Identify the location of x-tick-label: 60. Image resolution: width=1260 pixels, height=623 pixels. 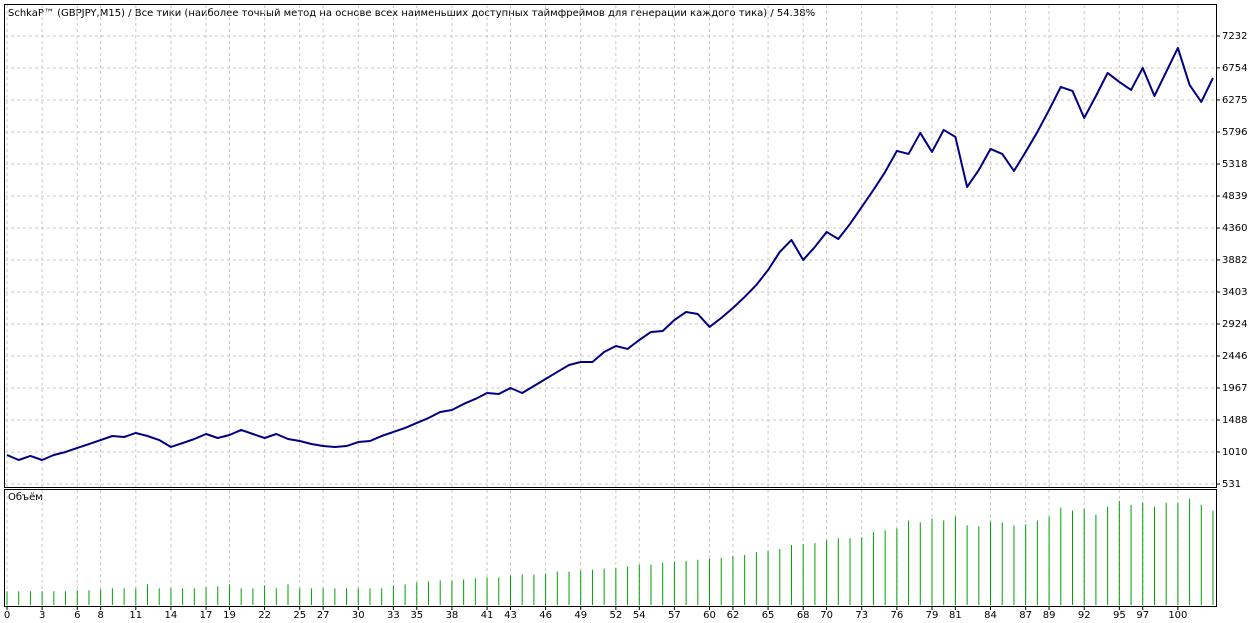
(709, 615).